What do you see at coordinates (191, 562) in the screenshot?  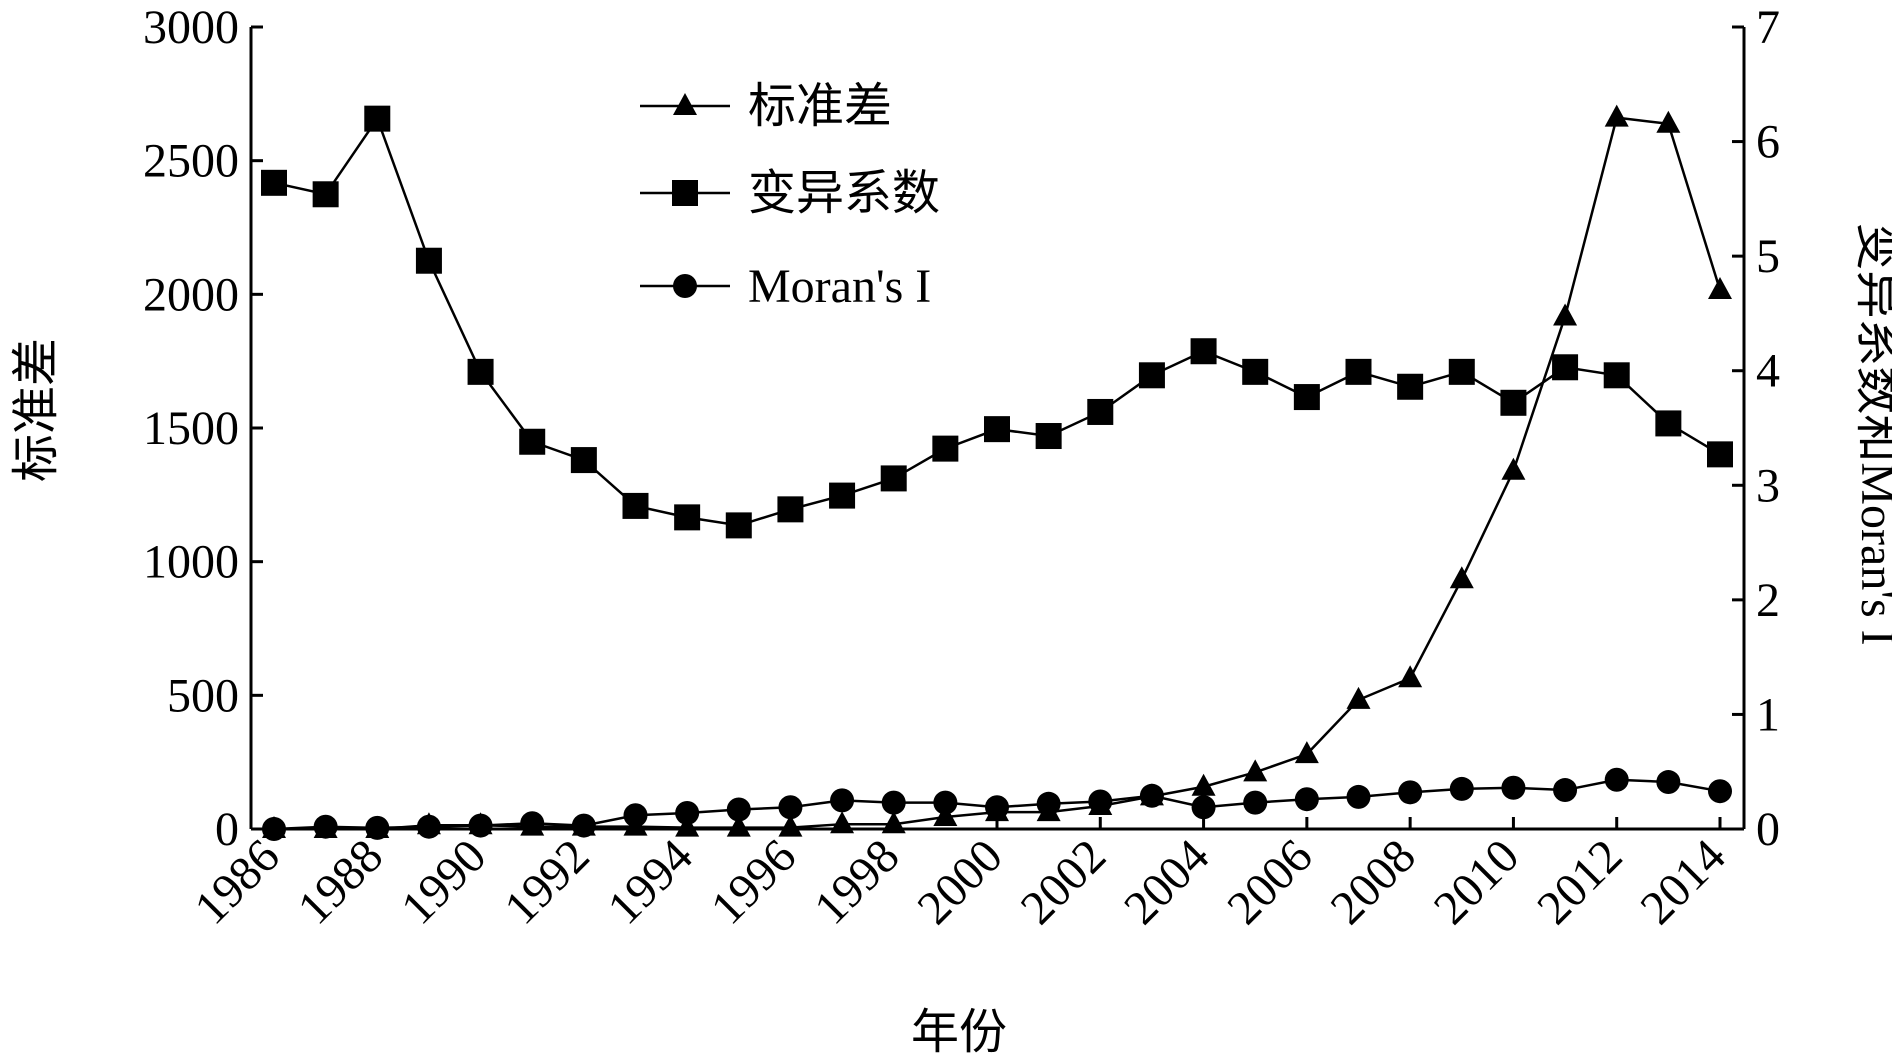 I see `y-tick-label: 1000` at bounding box center [191, 562].